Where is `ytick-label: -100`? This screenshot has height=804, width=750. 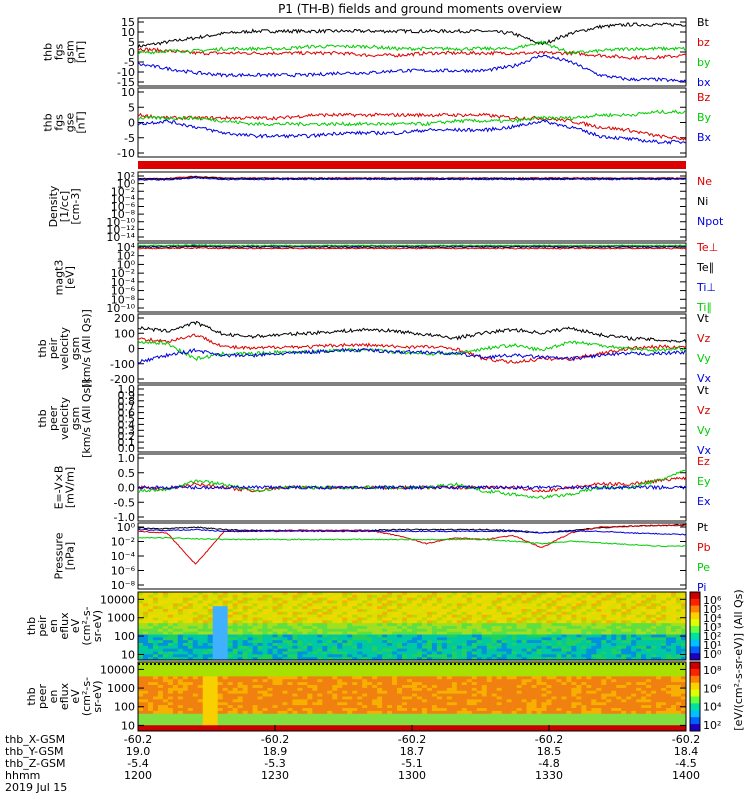 ytick-label: -100 is located at coordinates (122, 364).